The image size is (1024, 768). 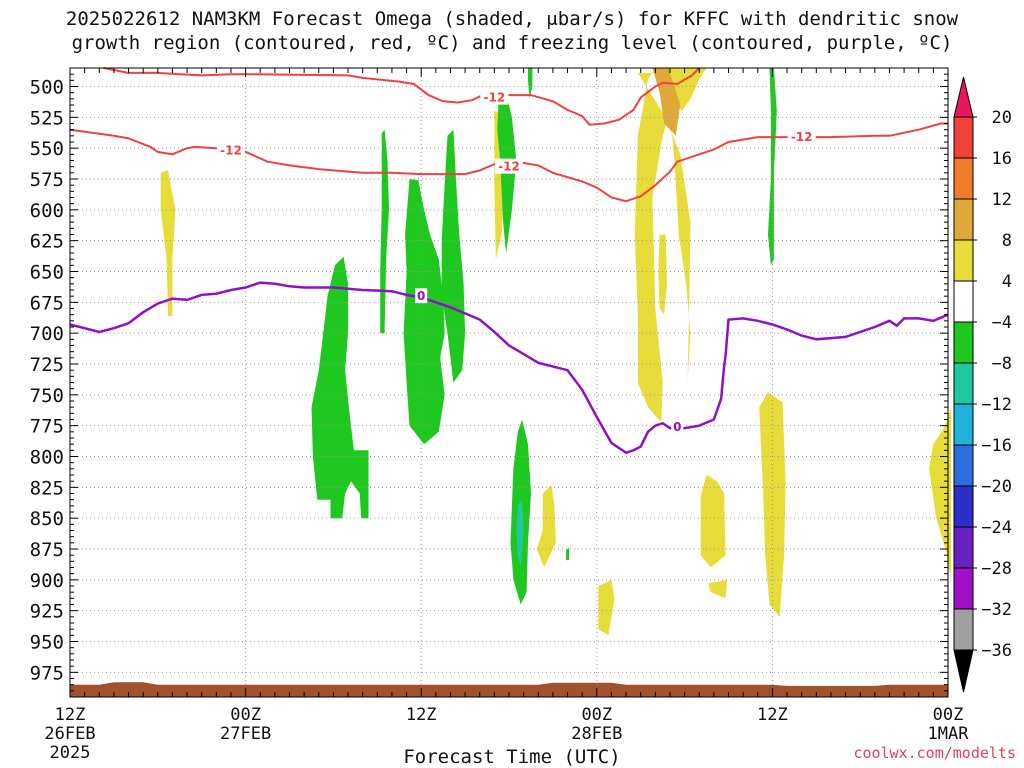 What do you see at coordinates (70, 753) in the screenshot?
I see `x-tick-label: 2025` at bounding box center [70, 753].